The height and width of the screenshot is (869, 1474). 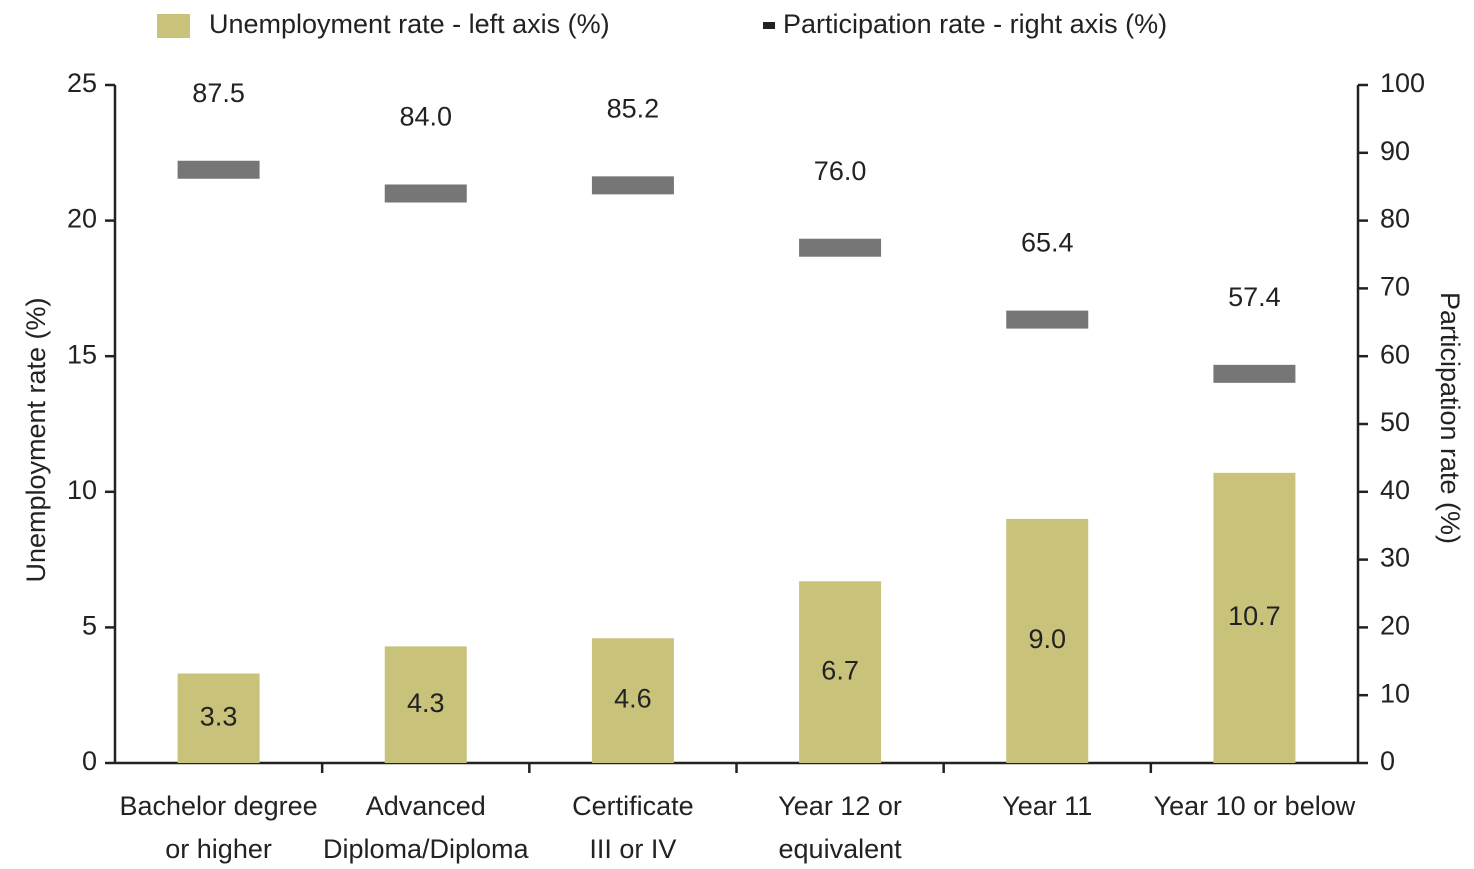 I want to click on bar-value-label: 10.7, so click(x=1254, y=616).